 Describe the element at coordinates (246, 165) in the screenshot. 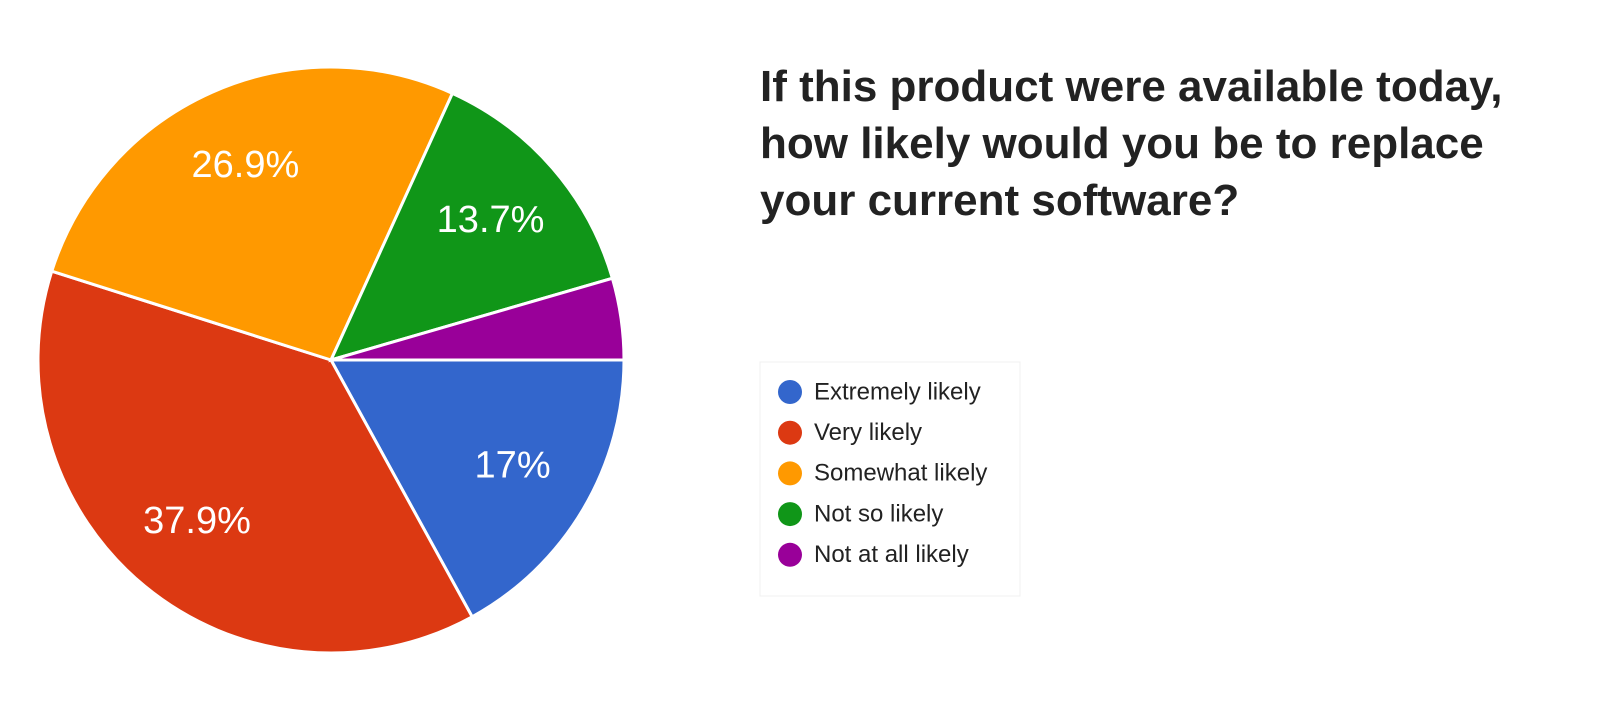

I see `slice-label: 26.9%` at that location.